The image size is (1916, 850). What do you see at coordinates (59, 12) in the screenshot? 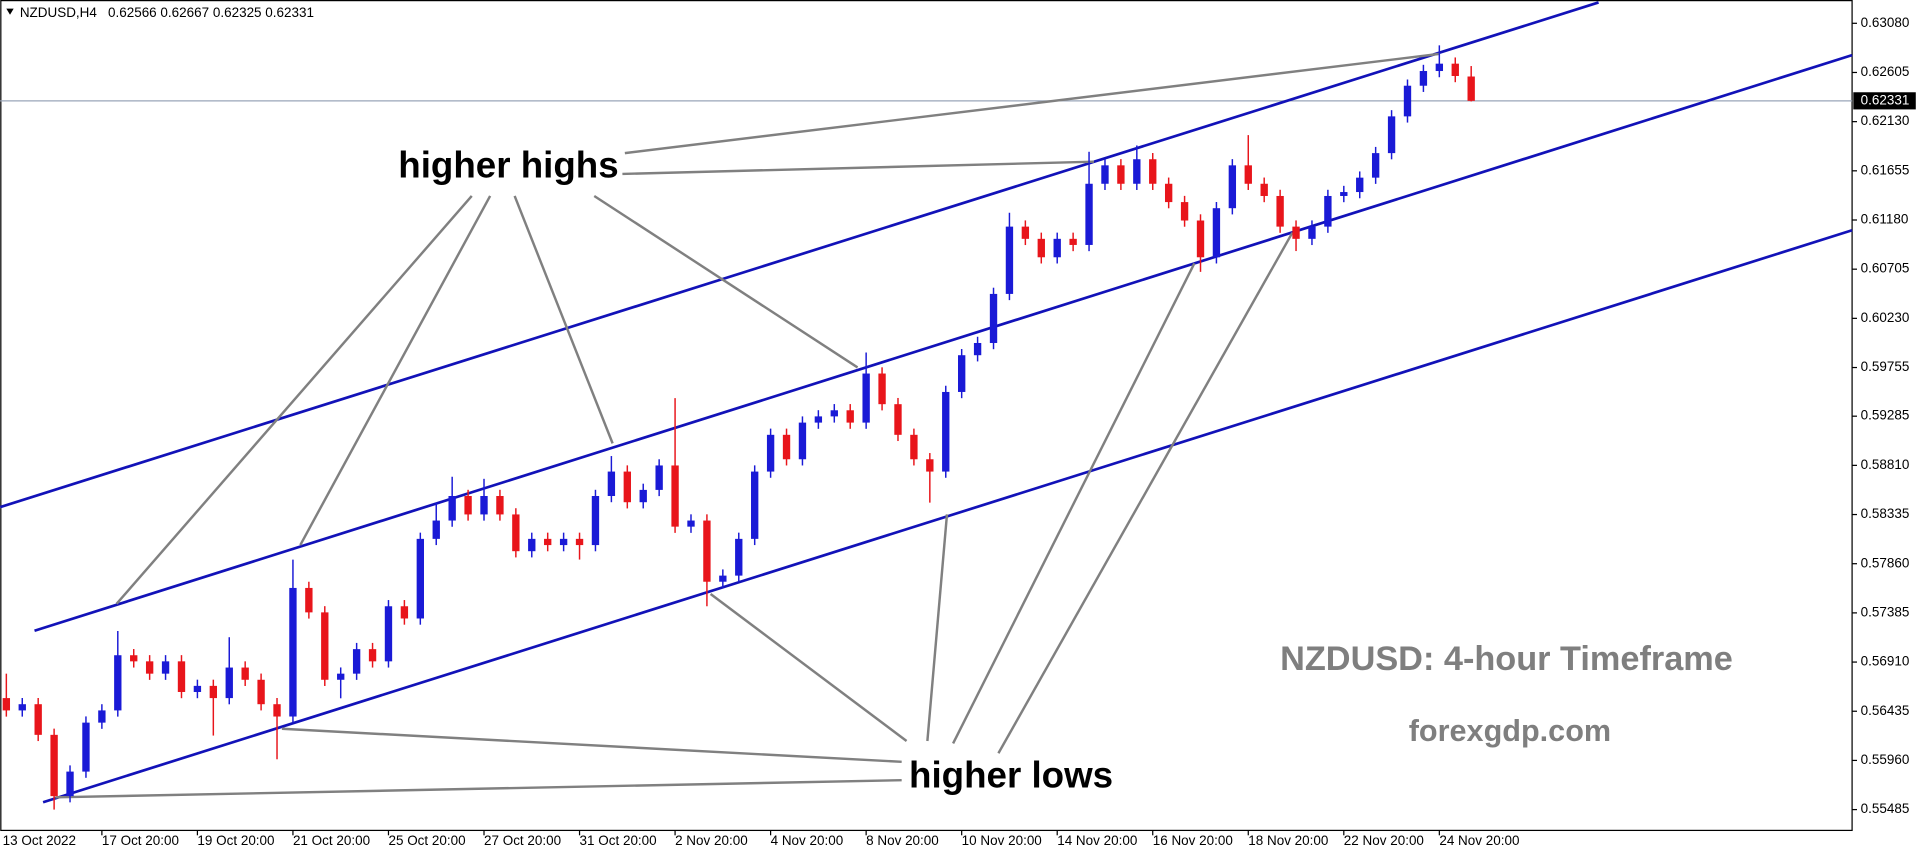
I see `symbol: NZDUSD,H4` at bounding box center [59, 12].